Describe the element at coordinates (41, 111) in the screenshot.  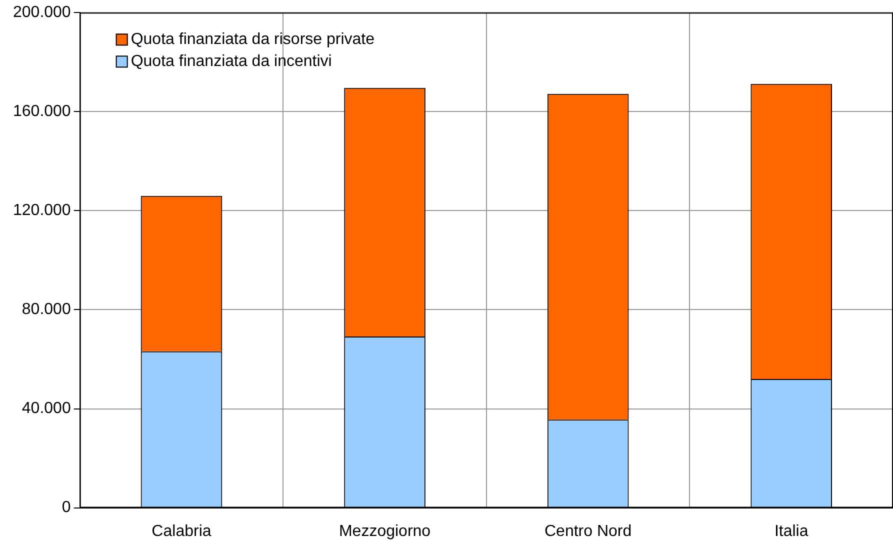
I see `y-tick-label: 160.000` at that location.